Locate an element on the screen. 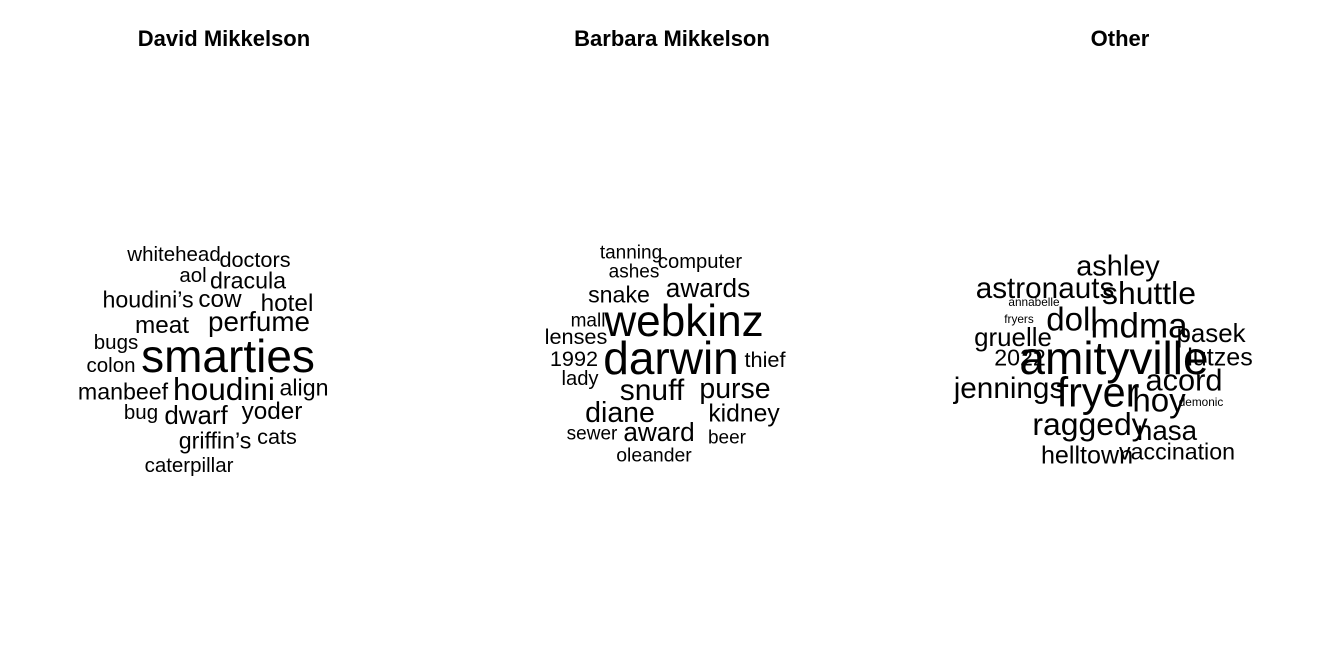 This screenshot has width=1344, height=672. word-cloud-term: manbeef is located at coordinates (123, 391).